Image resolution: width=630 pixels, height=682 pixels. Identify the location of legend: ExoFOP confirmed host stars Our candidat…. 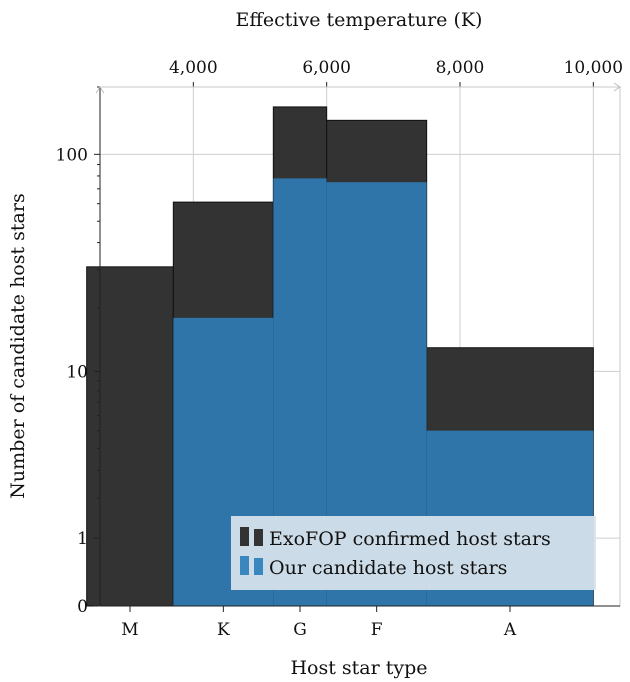
(413, 553).